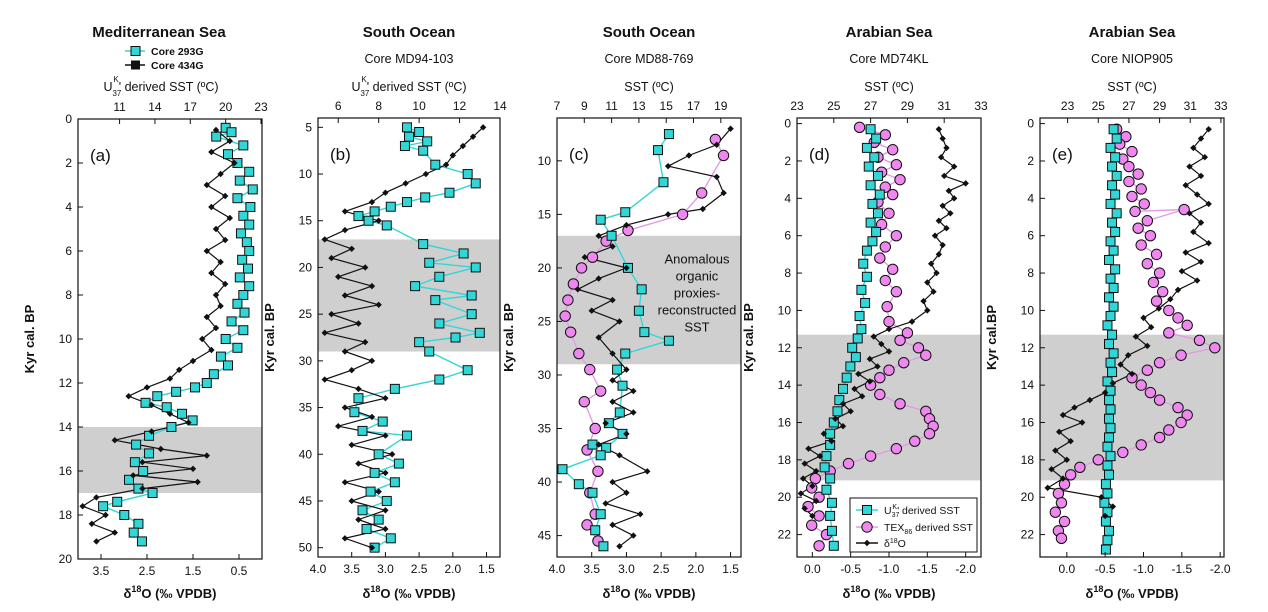 This screenshot has height=612, width=1268. I want to click on series-line, so click(403, 337).